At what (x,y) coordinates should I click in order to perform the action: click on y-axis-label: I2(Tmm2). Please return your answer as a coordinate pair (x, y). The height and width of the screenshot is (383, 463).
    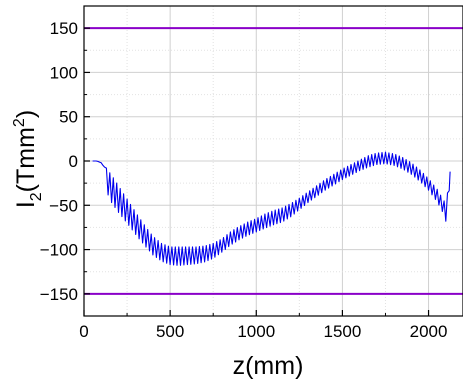
    Looking at the image, I should click on (28, 159).